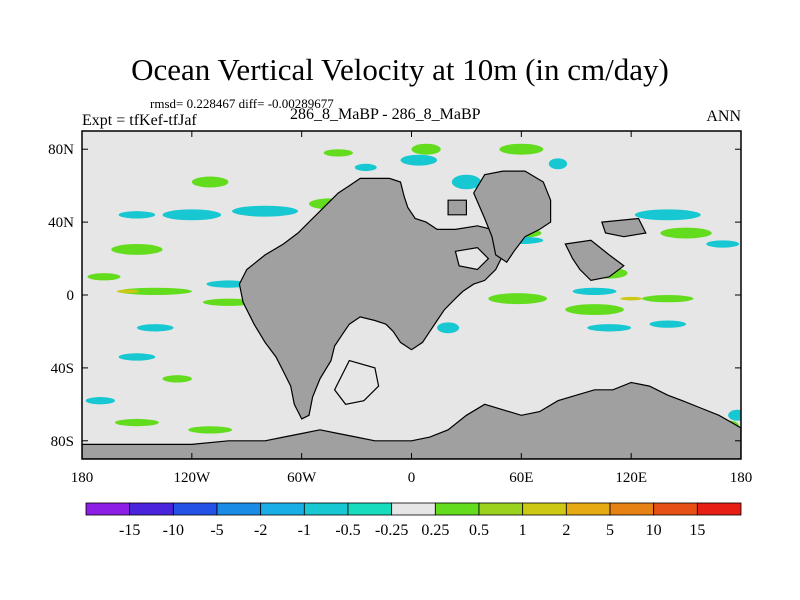 This screenshot has height=600, width=800. I want to click on y-tick-label: 40S, so click(62, 369).